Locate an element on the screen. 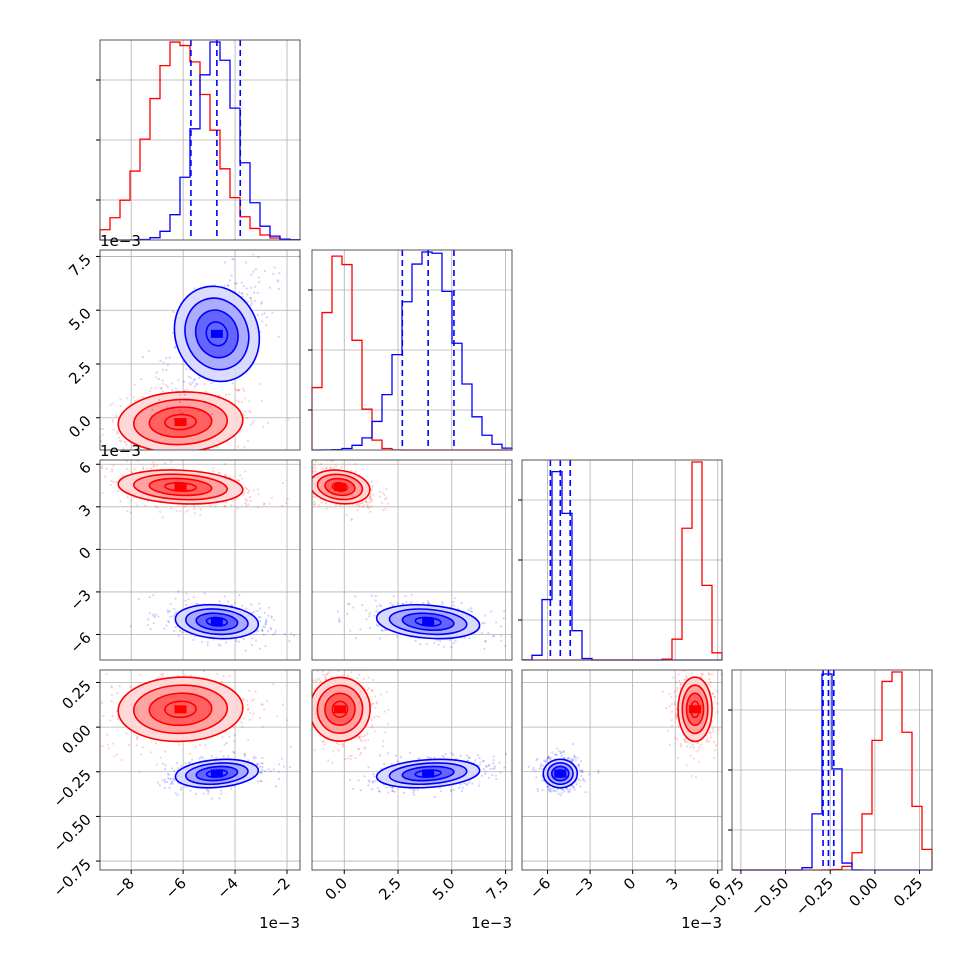 This screenshot has width=970, height=970. panel-border is located at coordinates (200, 350).